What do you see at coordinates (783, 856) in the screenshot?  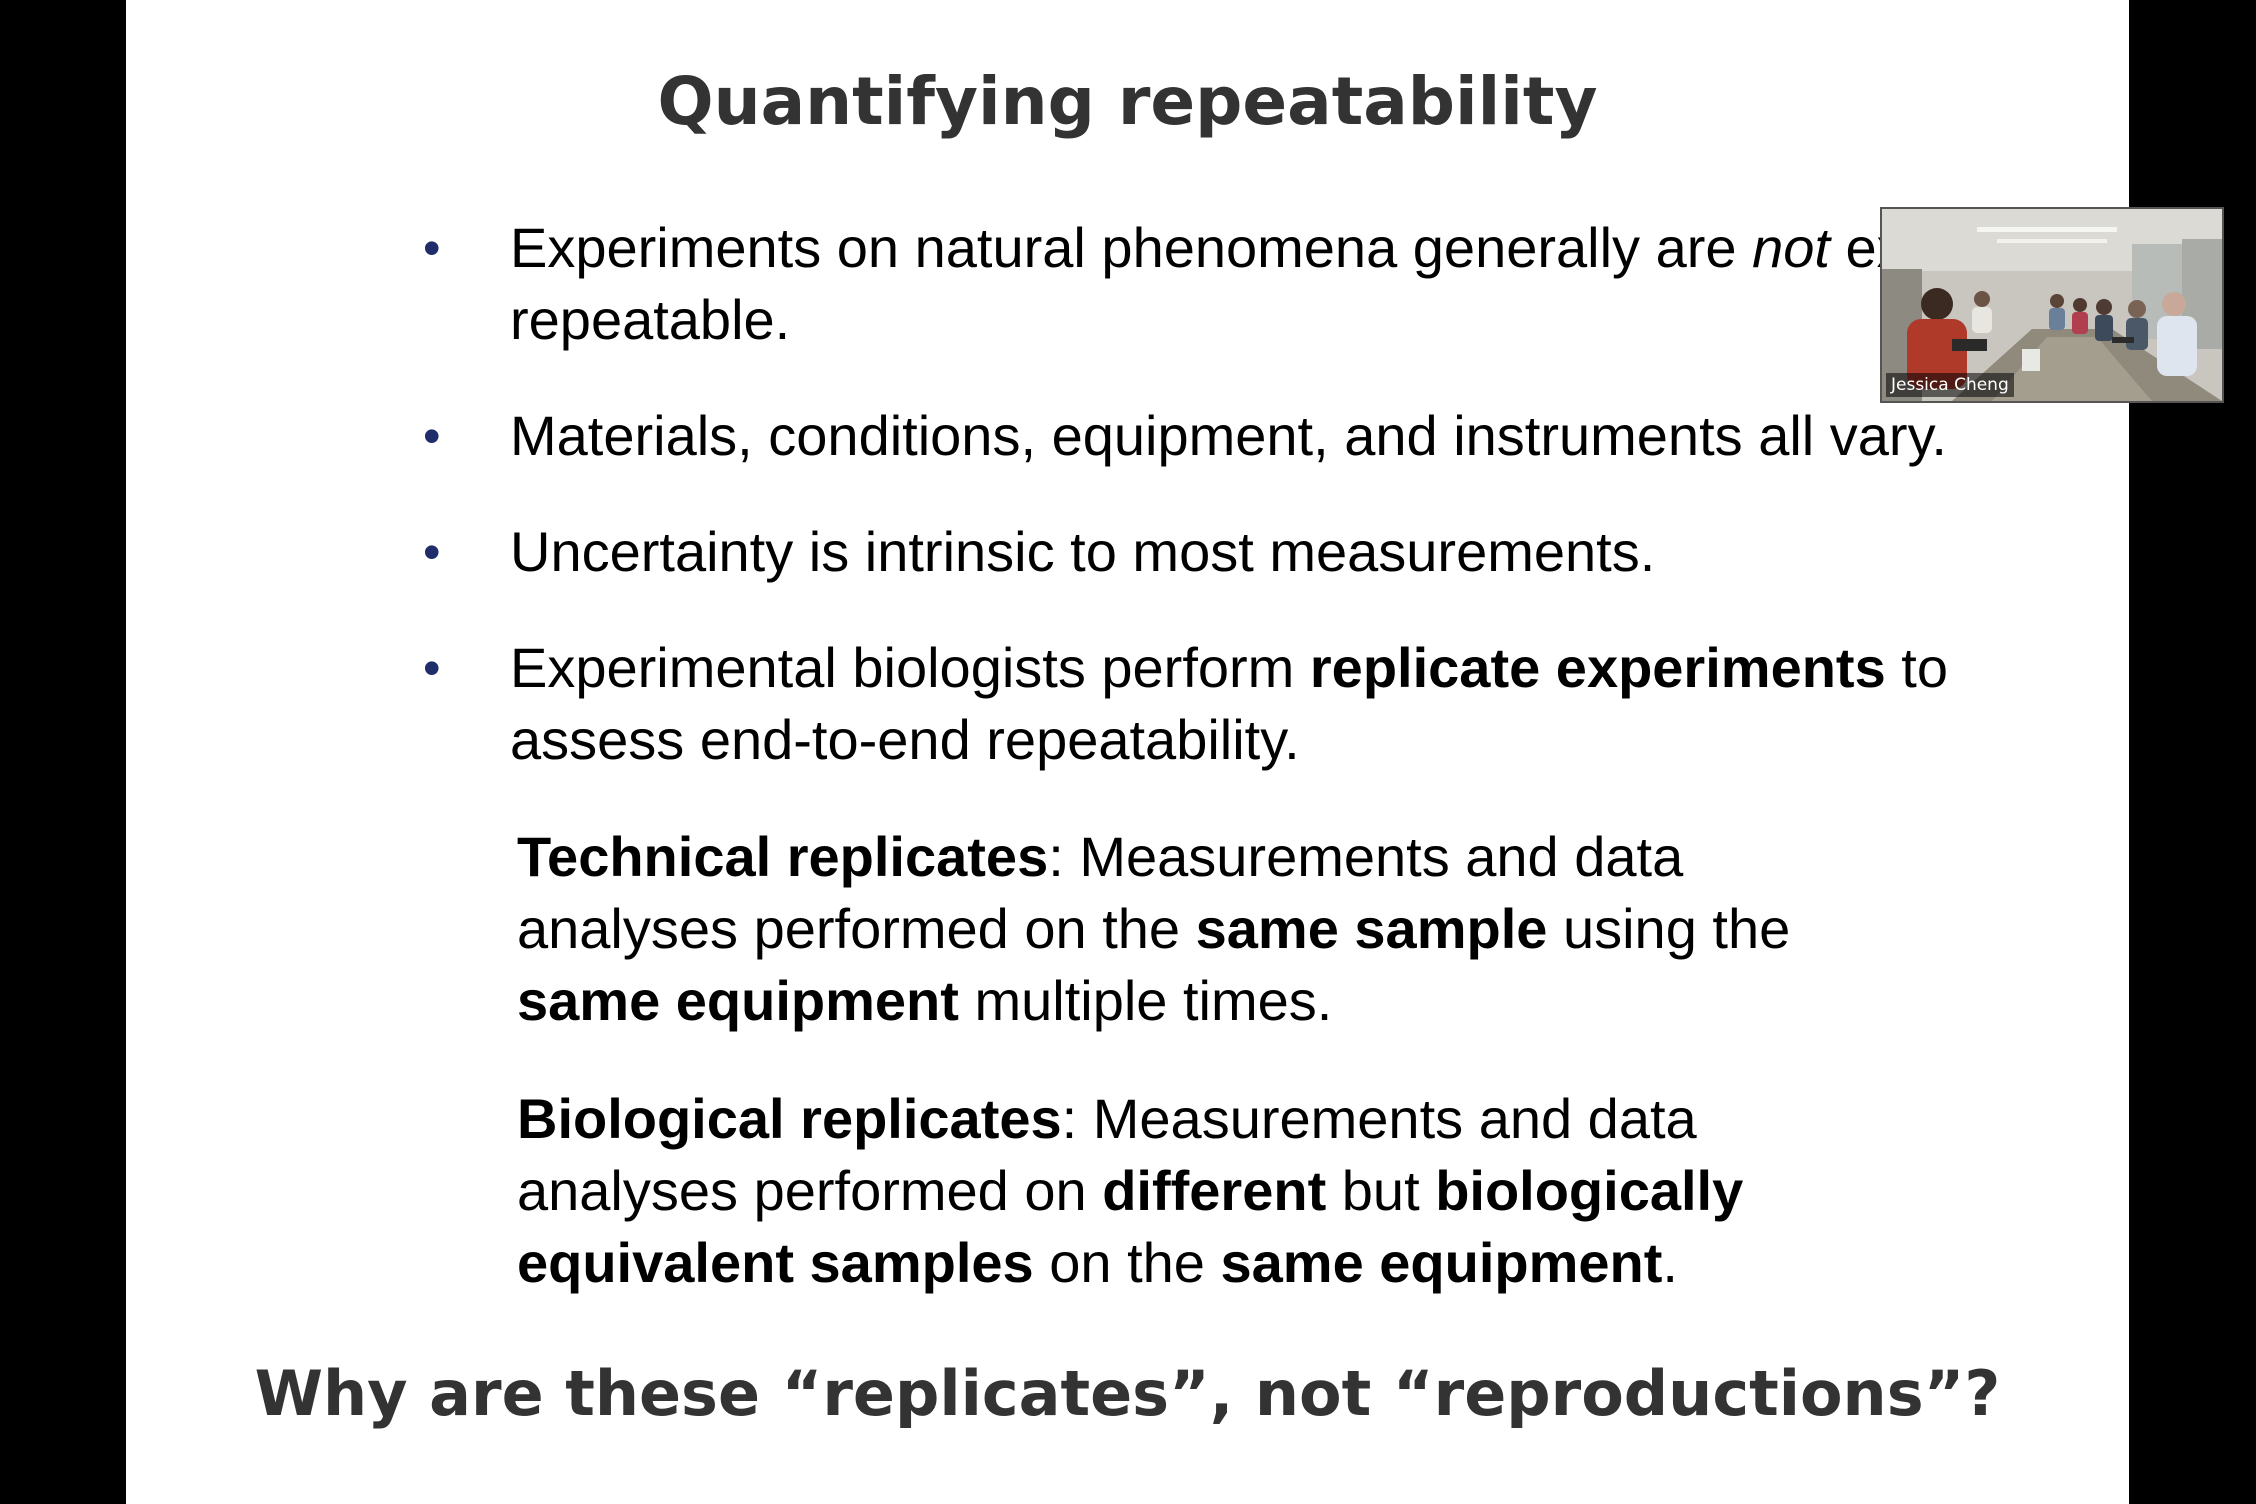 I see `text-segment: Technical replicates` at bounding box center [783, 856].